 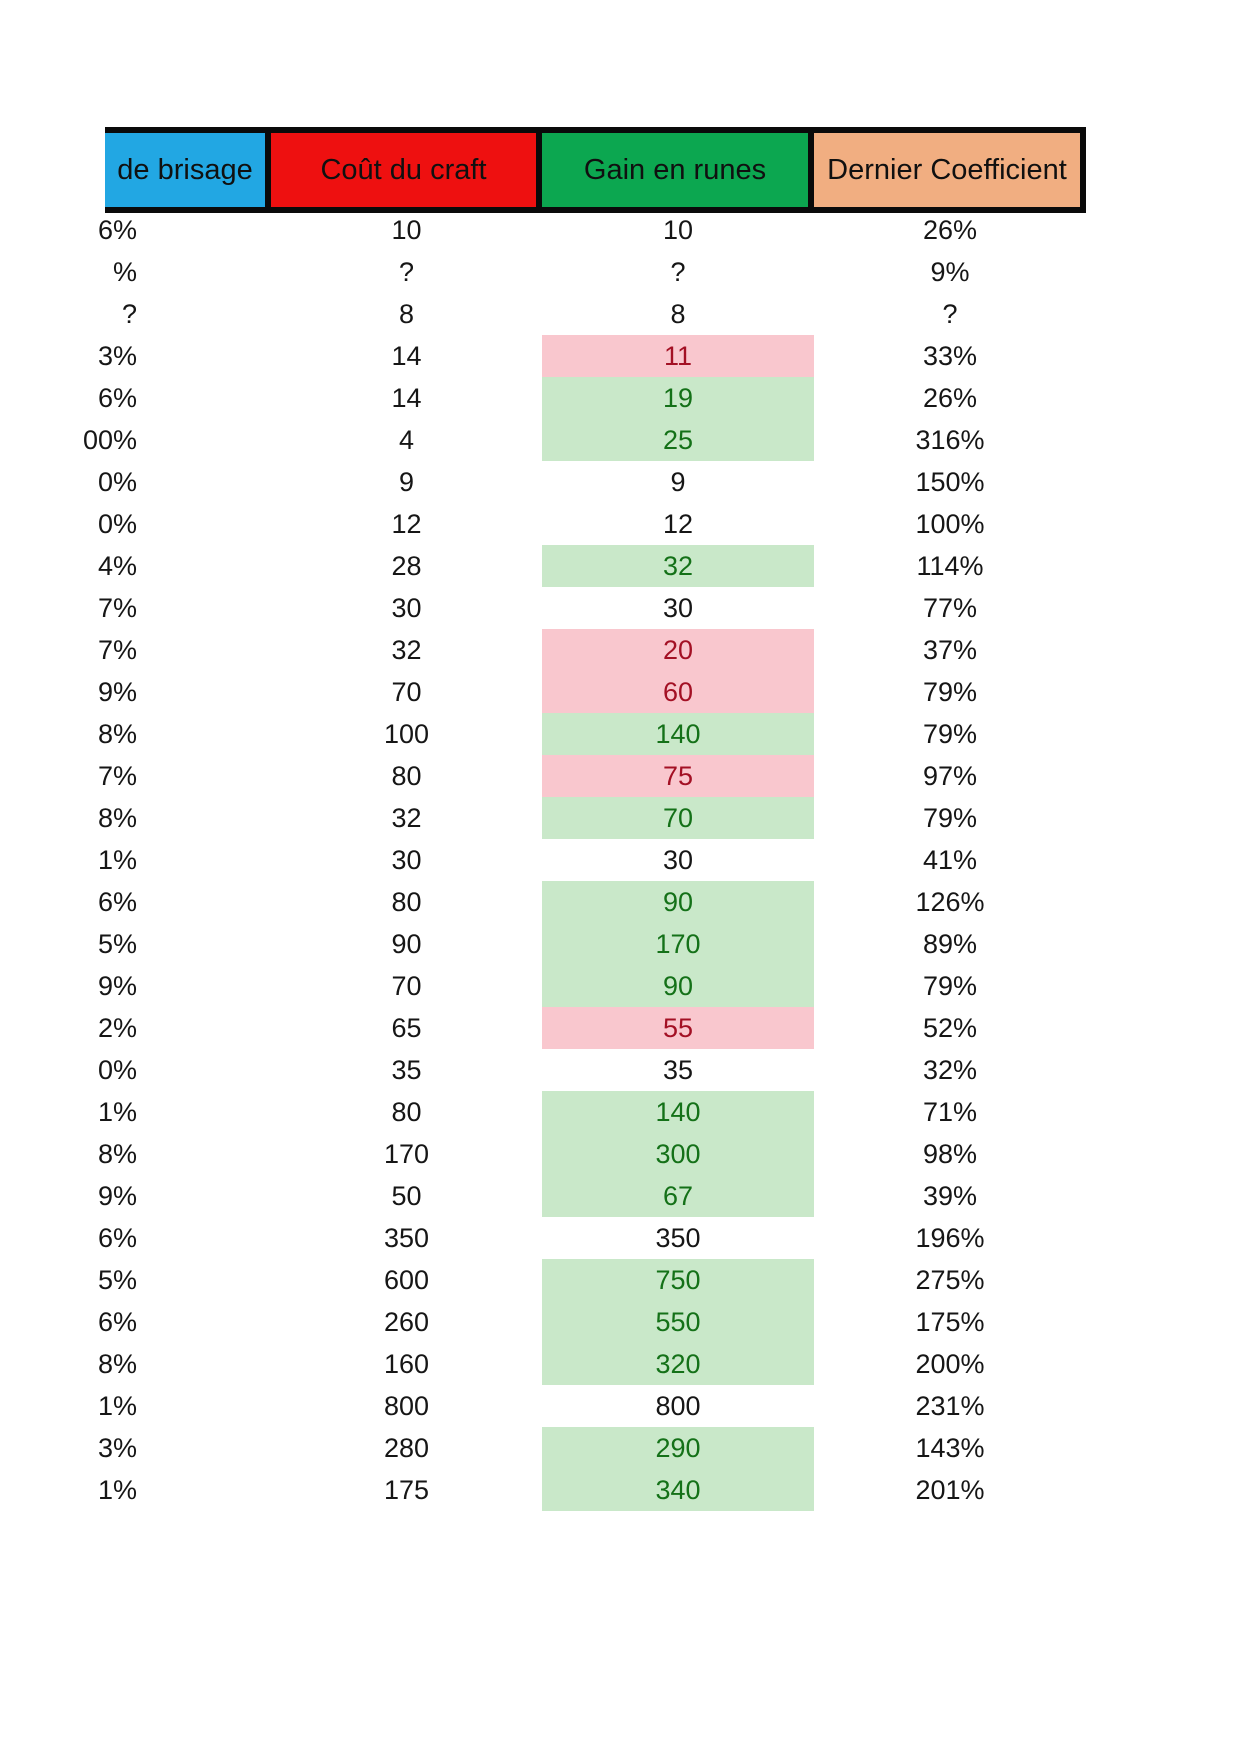 What do you see at coordinates (678, 524) in the screenshot?
I see `cell-gain: 12` at bounding box center [678, 524].